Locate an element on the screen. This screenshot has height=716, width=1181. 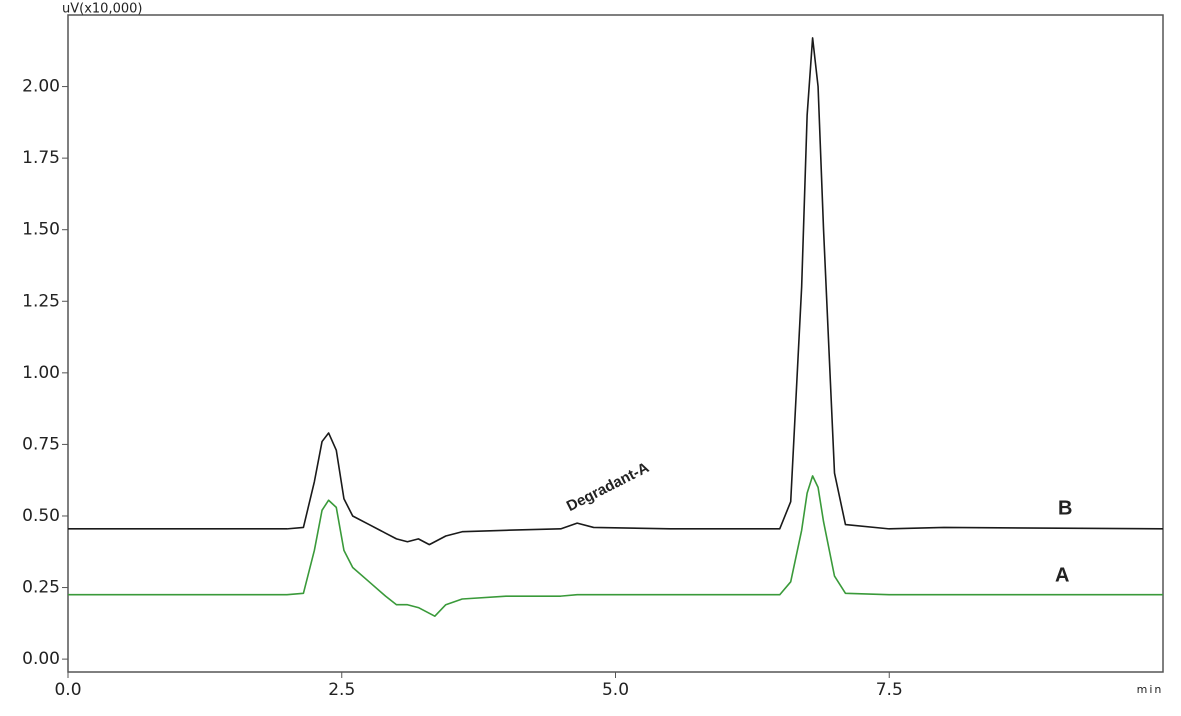
x-tick-label: 7.5 is located at coordinates (889, 690).